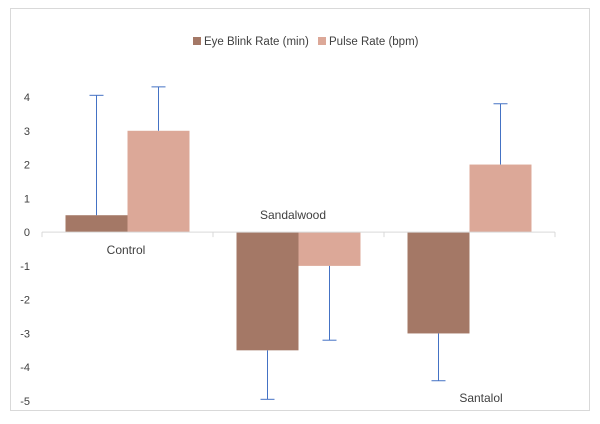 The height and width of the screenshot is (424, 600). I want to click on y-tick-label-8: -4, so click(25, 368).